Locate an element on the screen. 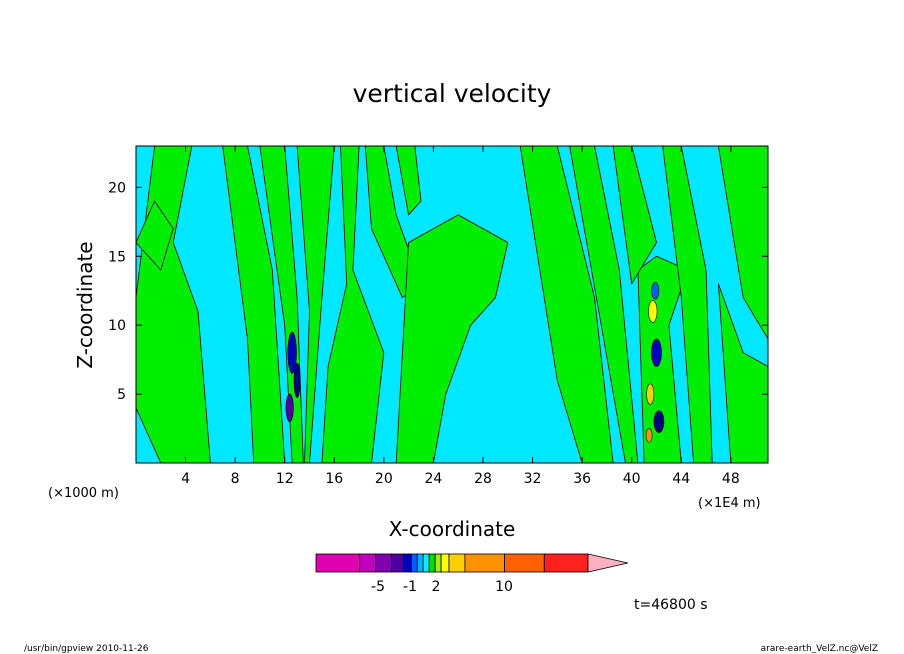 The height and width of the screenshot is (654, 904). colorbar-label: 2 is located at coordinates (436, 587).